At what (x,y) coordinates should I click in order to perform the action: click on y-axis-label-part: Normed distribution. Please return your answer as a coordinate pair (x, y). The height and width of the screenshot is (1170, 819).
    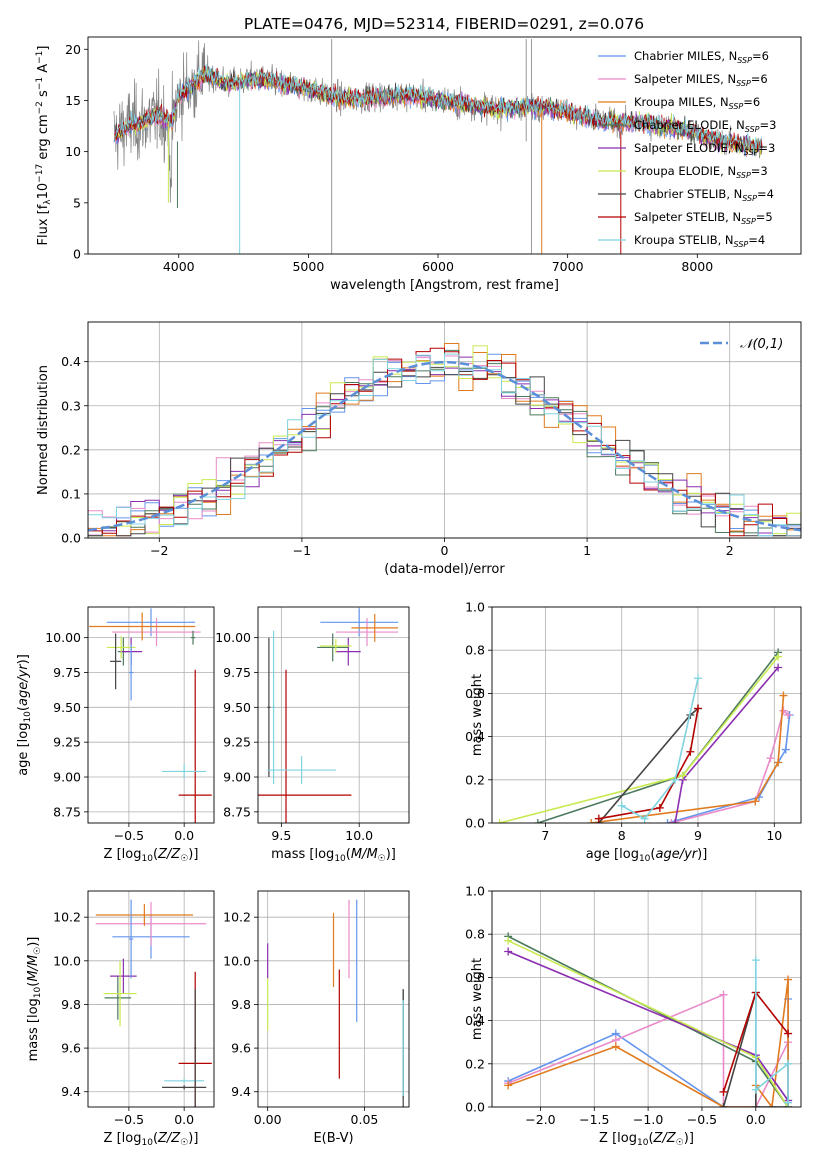
    Looking at the image, I should click on (43, 430).